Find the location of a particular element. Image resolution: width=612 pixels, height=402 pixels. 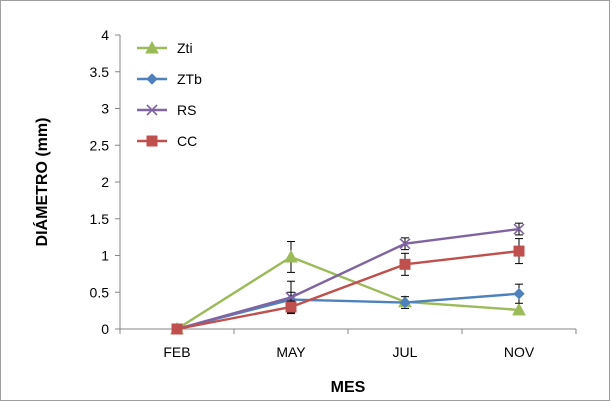

y-tick-label: 0 is located at coordinates (105, 329).